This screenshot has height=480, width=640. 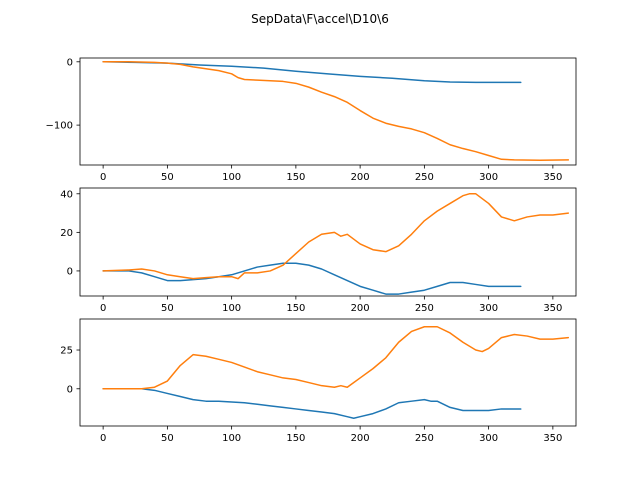 I want to click on subplot-1-x-tick-label: 200, so click(x=360, y=177).